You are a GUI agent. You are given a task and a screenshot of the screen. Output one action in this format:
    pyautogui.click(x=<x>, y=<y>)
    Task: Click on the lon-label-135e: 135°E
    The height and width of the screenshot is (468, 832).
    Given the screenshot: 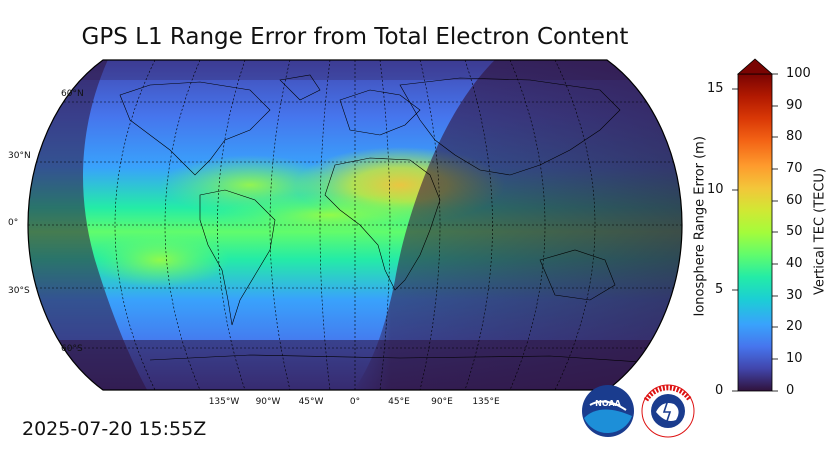 What is the action you would take?
    pyautogui.click(x=486, y=402)
    